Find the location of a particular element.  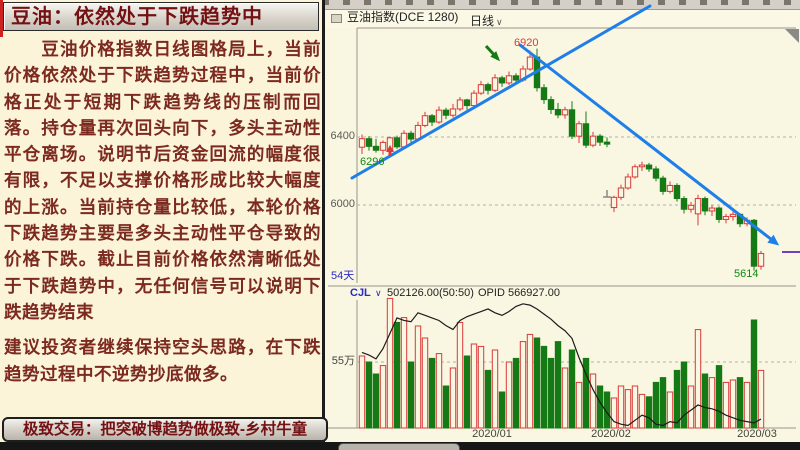

open-interest-value: OPID 566927.00 is located at coordinates (519, 293).